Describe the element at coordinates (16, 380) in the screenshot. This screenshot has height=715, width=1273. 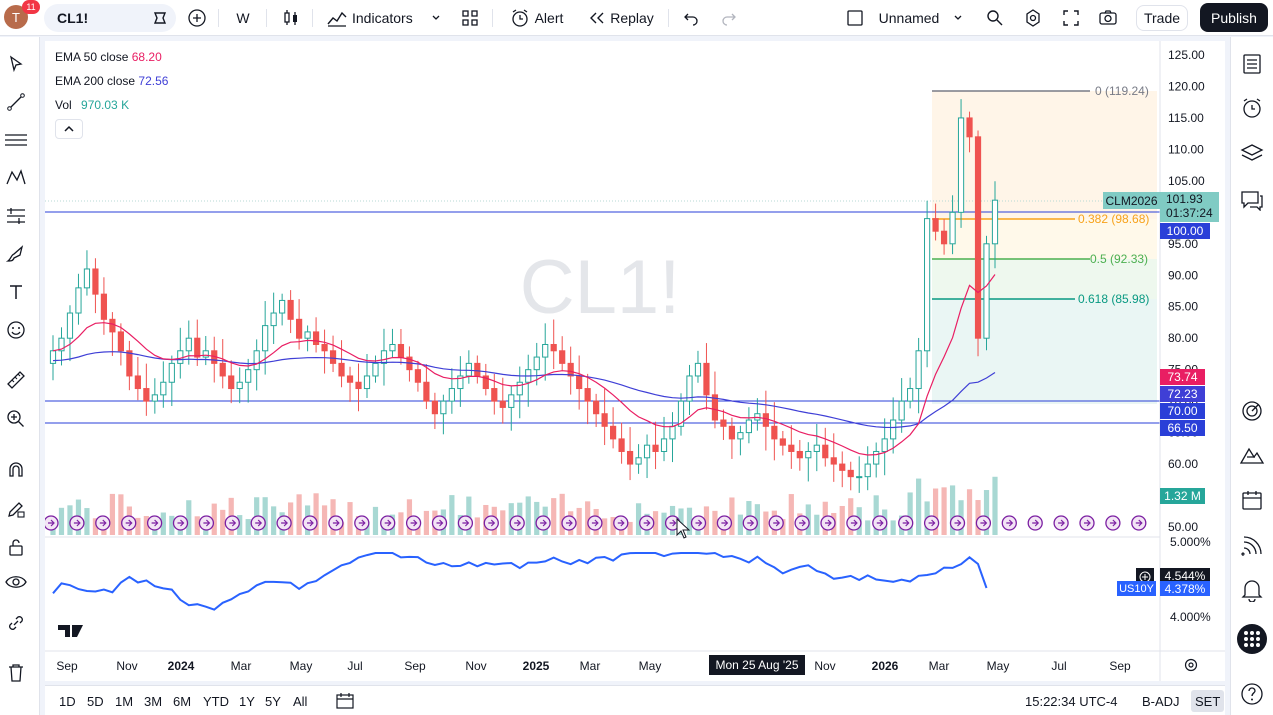
I see `ruler-tool` at that location.